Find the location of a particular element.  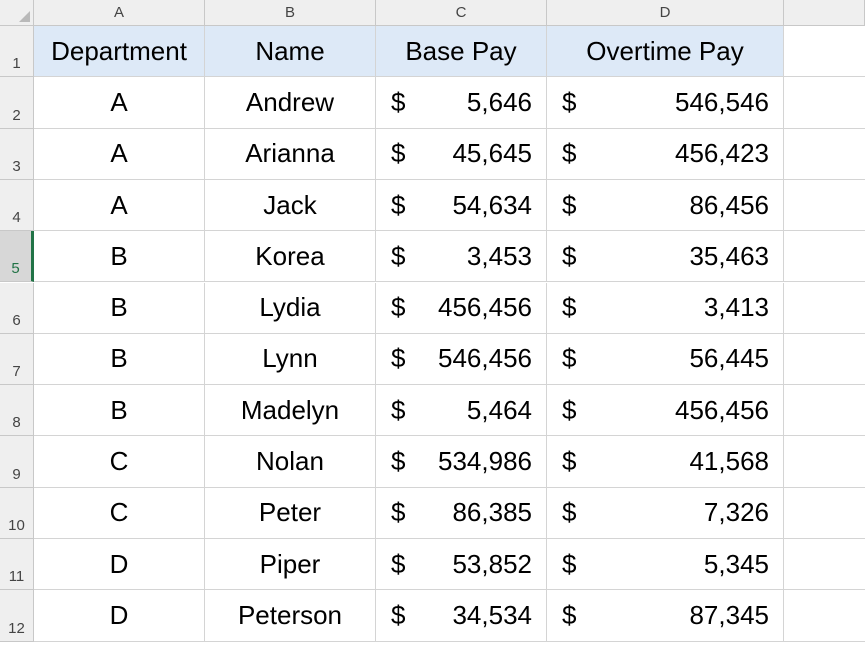

base-pay-cell: $534,986 is located at coordinates (461, 462).